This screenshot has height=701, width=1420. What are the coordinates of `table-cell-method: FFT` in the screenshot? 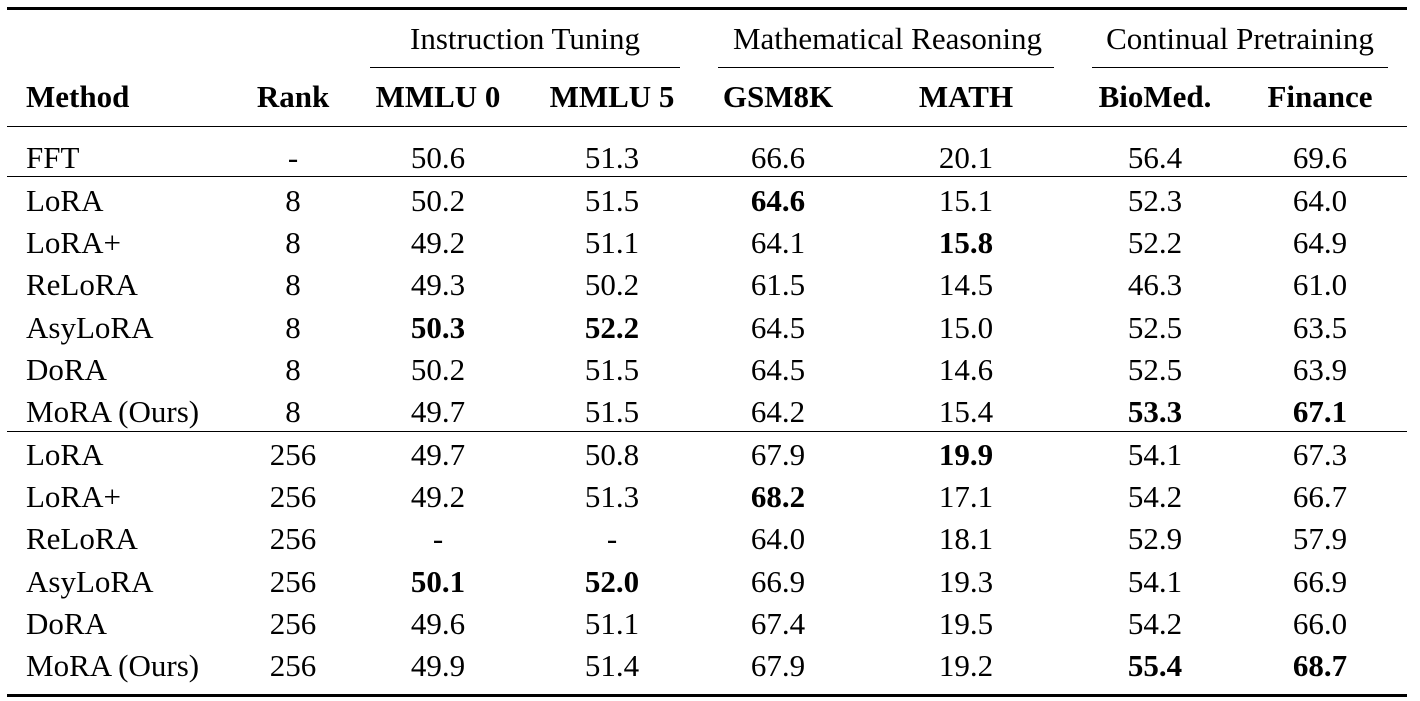 It's located at (53, 157).